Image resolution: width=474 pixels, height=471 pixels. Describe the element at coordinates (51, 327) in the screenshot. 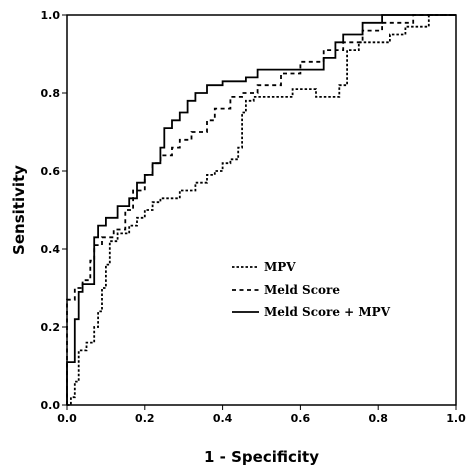

I see `y-tick-label: 0.2` at that location.